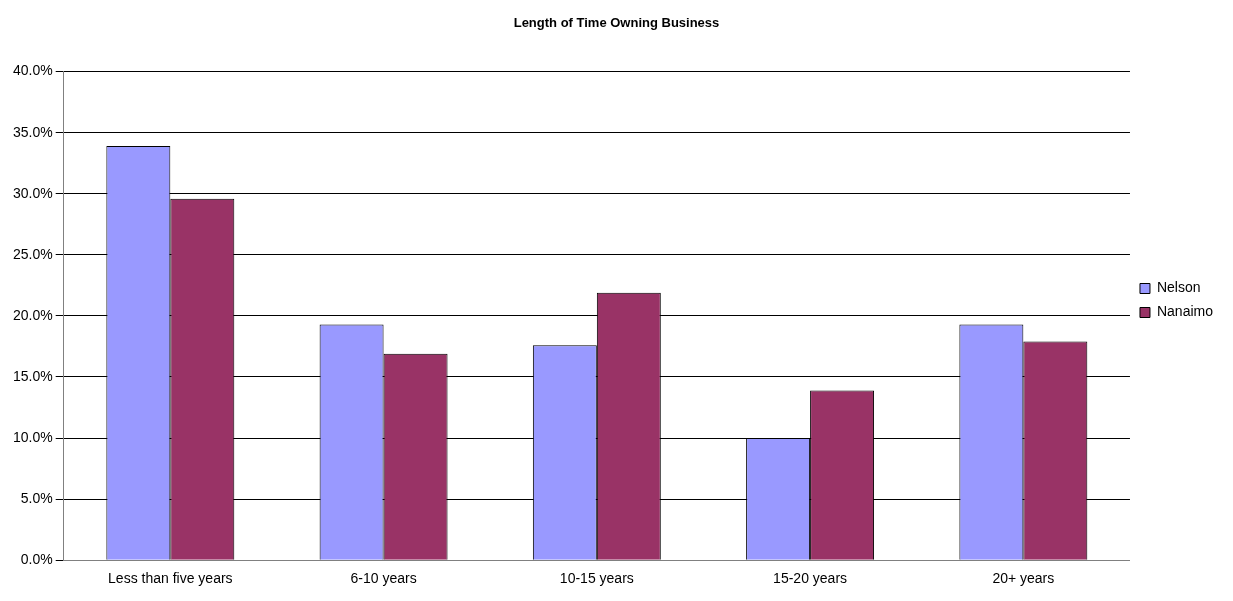  What do you see at coordinates (170, 578) in the screenshot?
I see `x-tick-label: Less than five years` at bounding box center [170, 578].